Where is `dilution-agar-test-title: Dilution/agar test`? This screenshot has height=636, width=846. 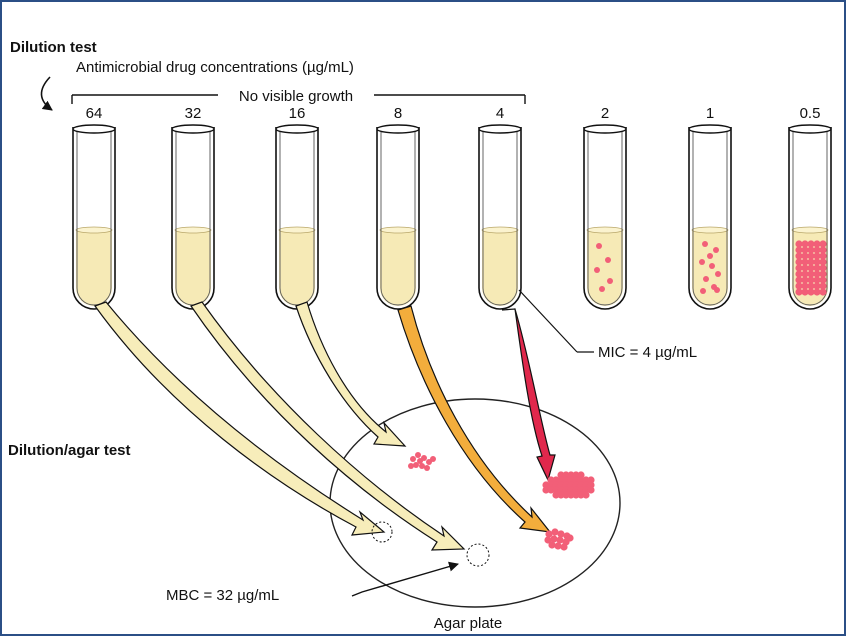
dilution-agar-test-title: Dilution/agar test is located at coordinates (69, 450).